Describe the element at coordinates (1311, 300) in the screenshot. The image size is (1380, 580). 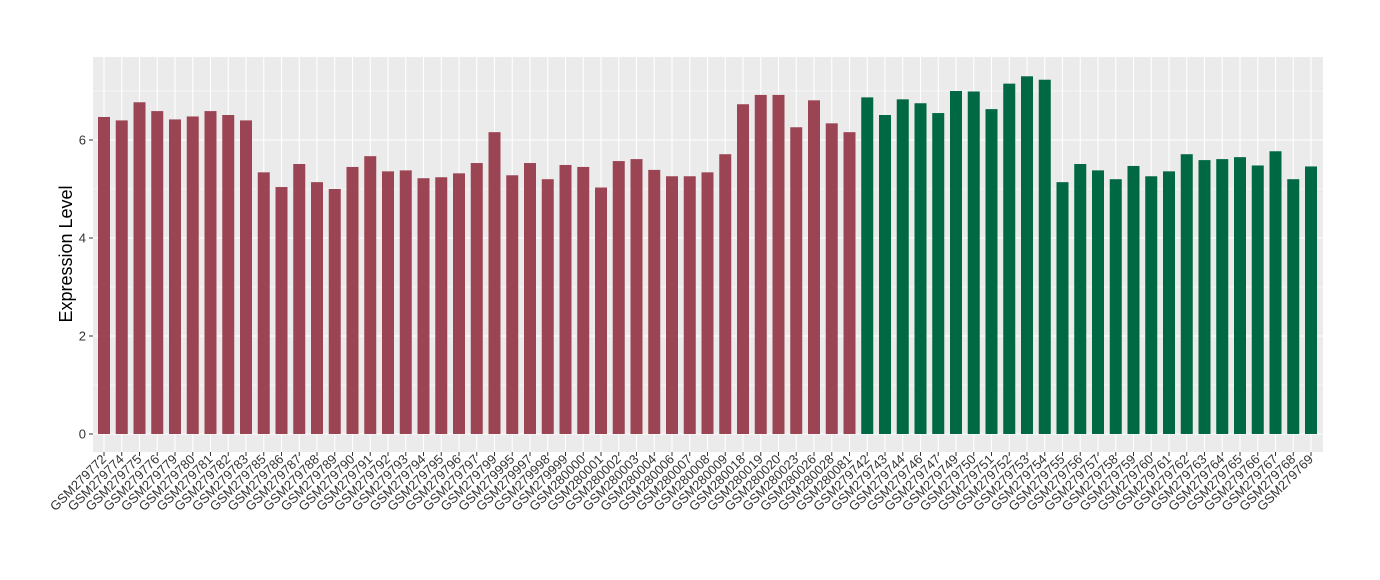
I see `bar-GSM279769` at that location.